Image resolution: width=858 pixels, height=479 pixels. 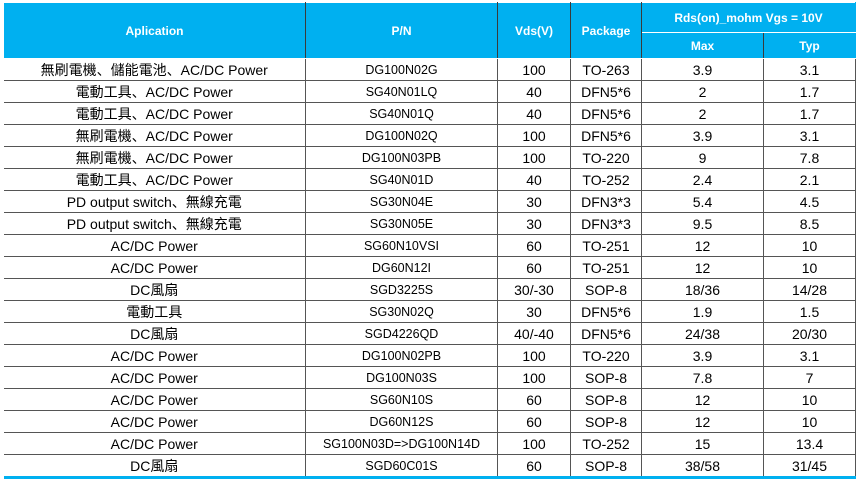 I want to click on table-row: DC風扇 SGD4226QD 40/-40 DFN5*6 24/38 20/30, so click(x=429, y=333).